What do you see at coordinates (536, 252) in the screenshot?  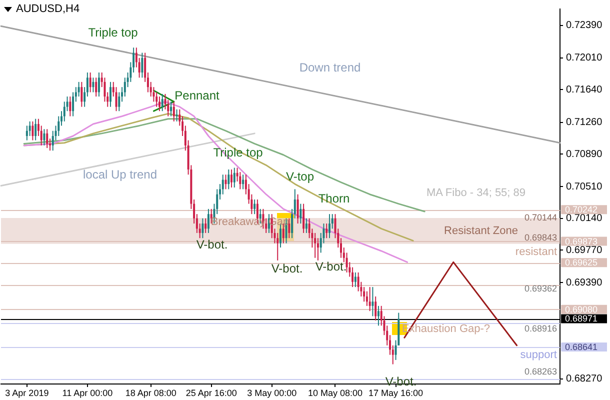 I see `annotation: resistant` at bounding box center [536, 252].